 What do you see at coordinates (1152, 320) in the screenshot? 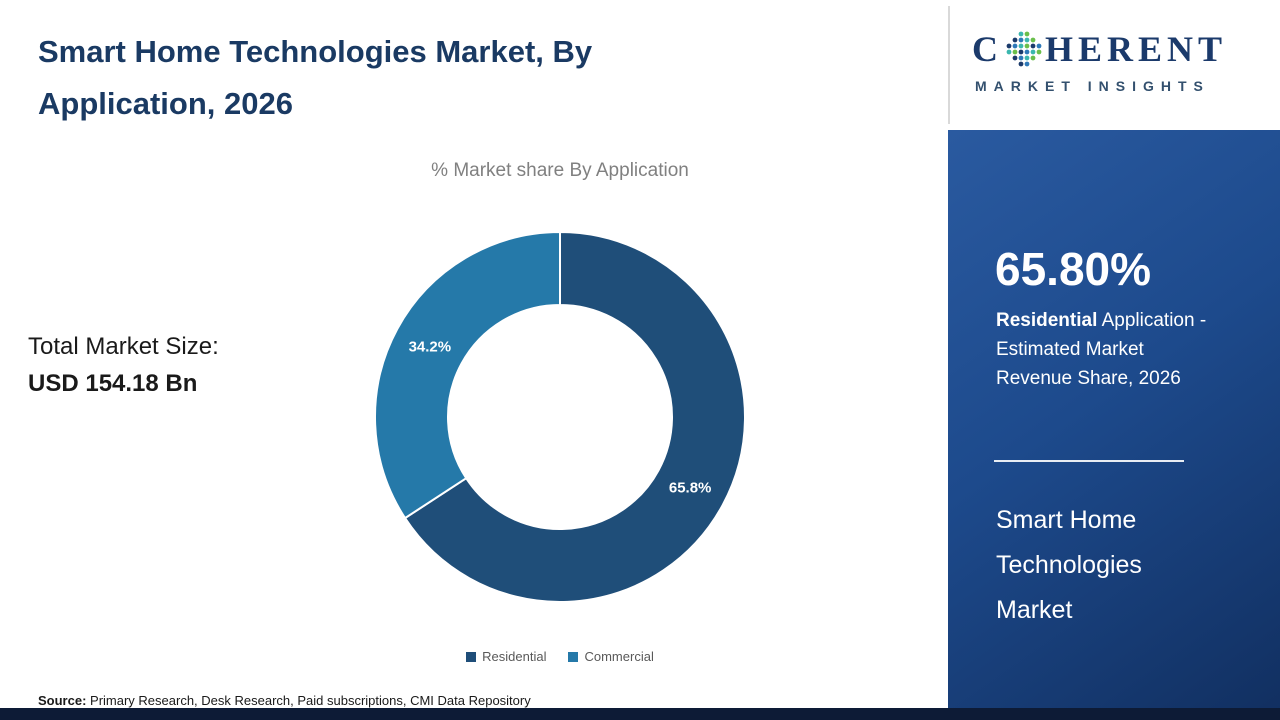
I see `stat-description-line1-rest: Application -` at bounding box center [1152, 320].